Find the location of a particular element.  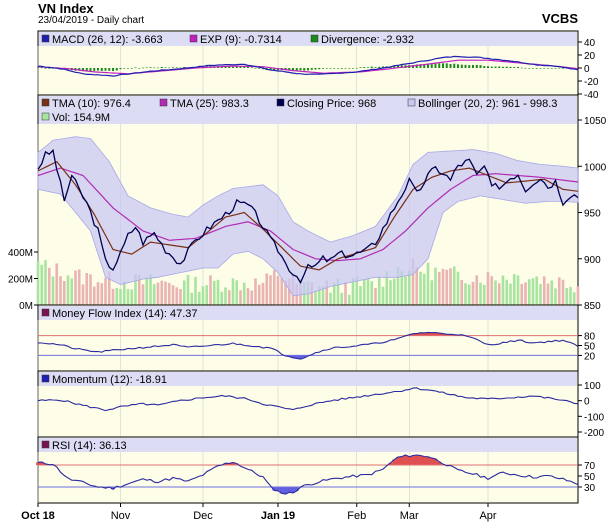

macd-tick-label: -20 is located at coordinates (591, 82).